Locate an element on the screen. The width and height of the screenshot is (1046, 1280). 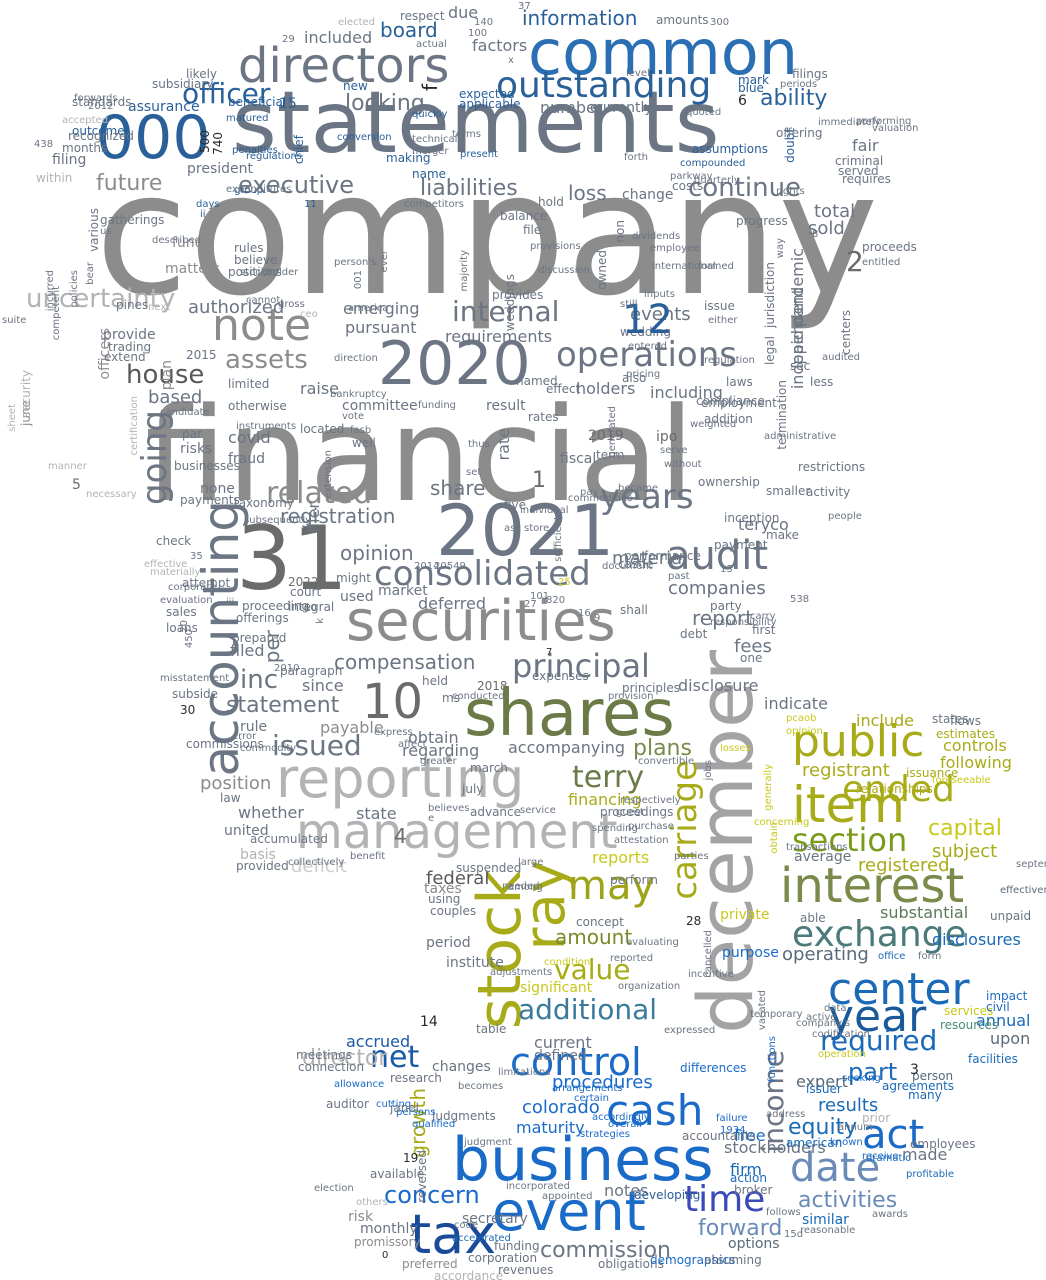
word-181: ipo is located at coordinates (667, 437).